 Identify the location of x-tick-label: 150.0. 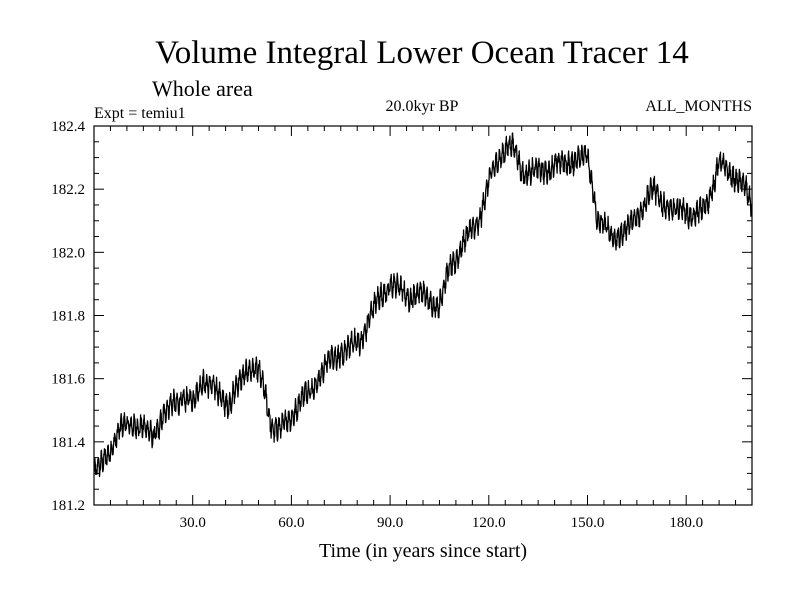
(588, 523).